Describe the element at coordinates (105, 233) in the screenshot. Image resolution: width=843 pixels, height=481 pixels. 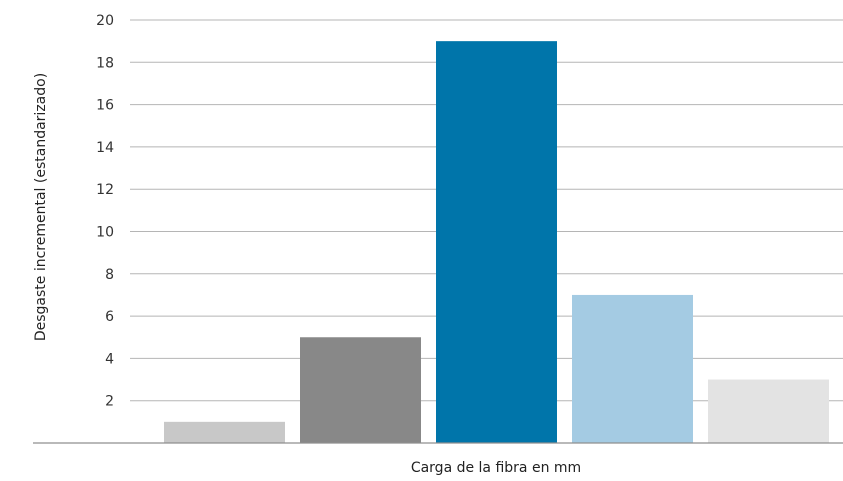
I see `y-tick-label: 10` at that location.